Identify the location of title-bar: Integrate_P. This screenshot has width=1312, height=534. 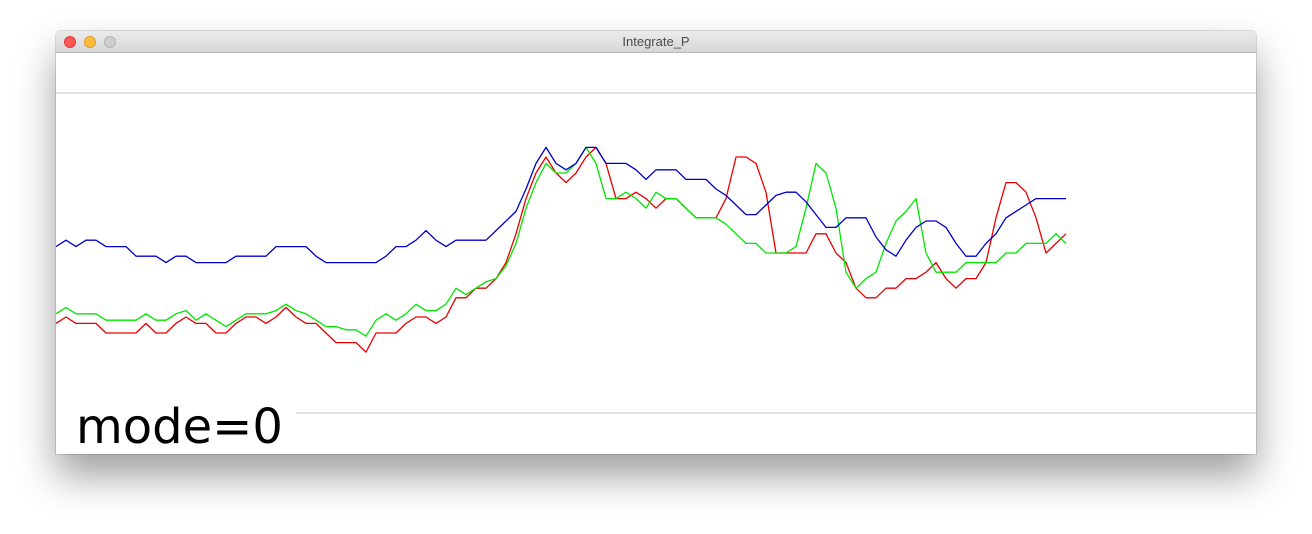
(656, 42).